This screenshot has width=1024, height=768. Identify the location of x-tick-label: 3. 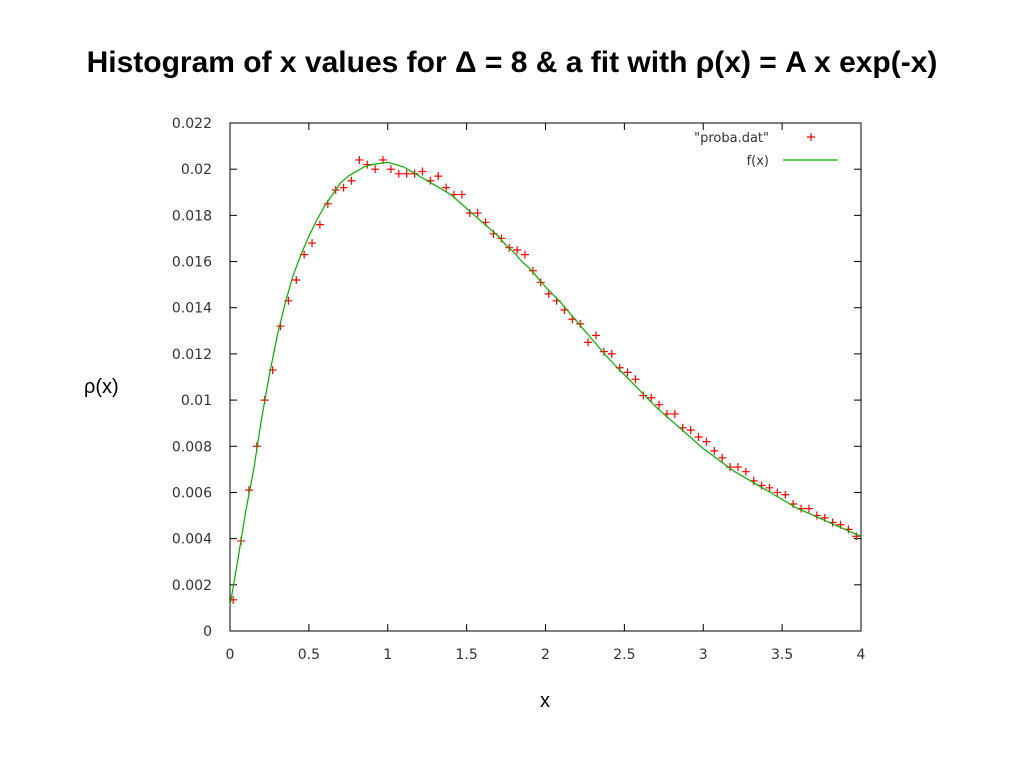
(703, 655).